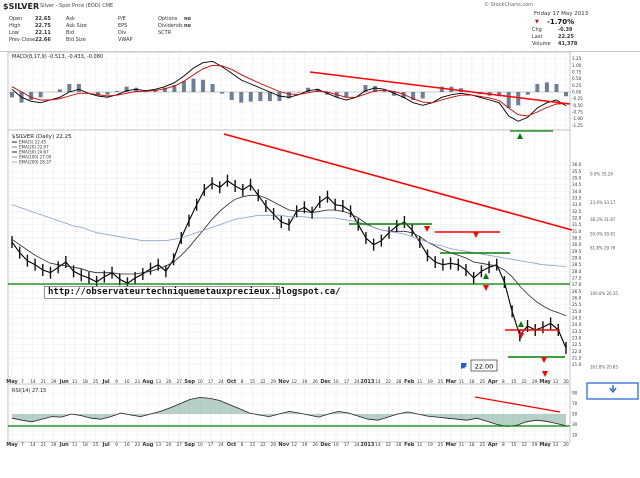 This screenshot has height=478, width=640. Describe the element at coordinates (561, 14) in the screenshot. I see `quote-date: Friday 17 May 2013` at that location.